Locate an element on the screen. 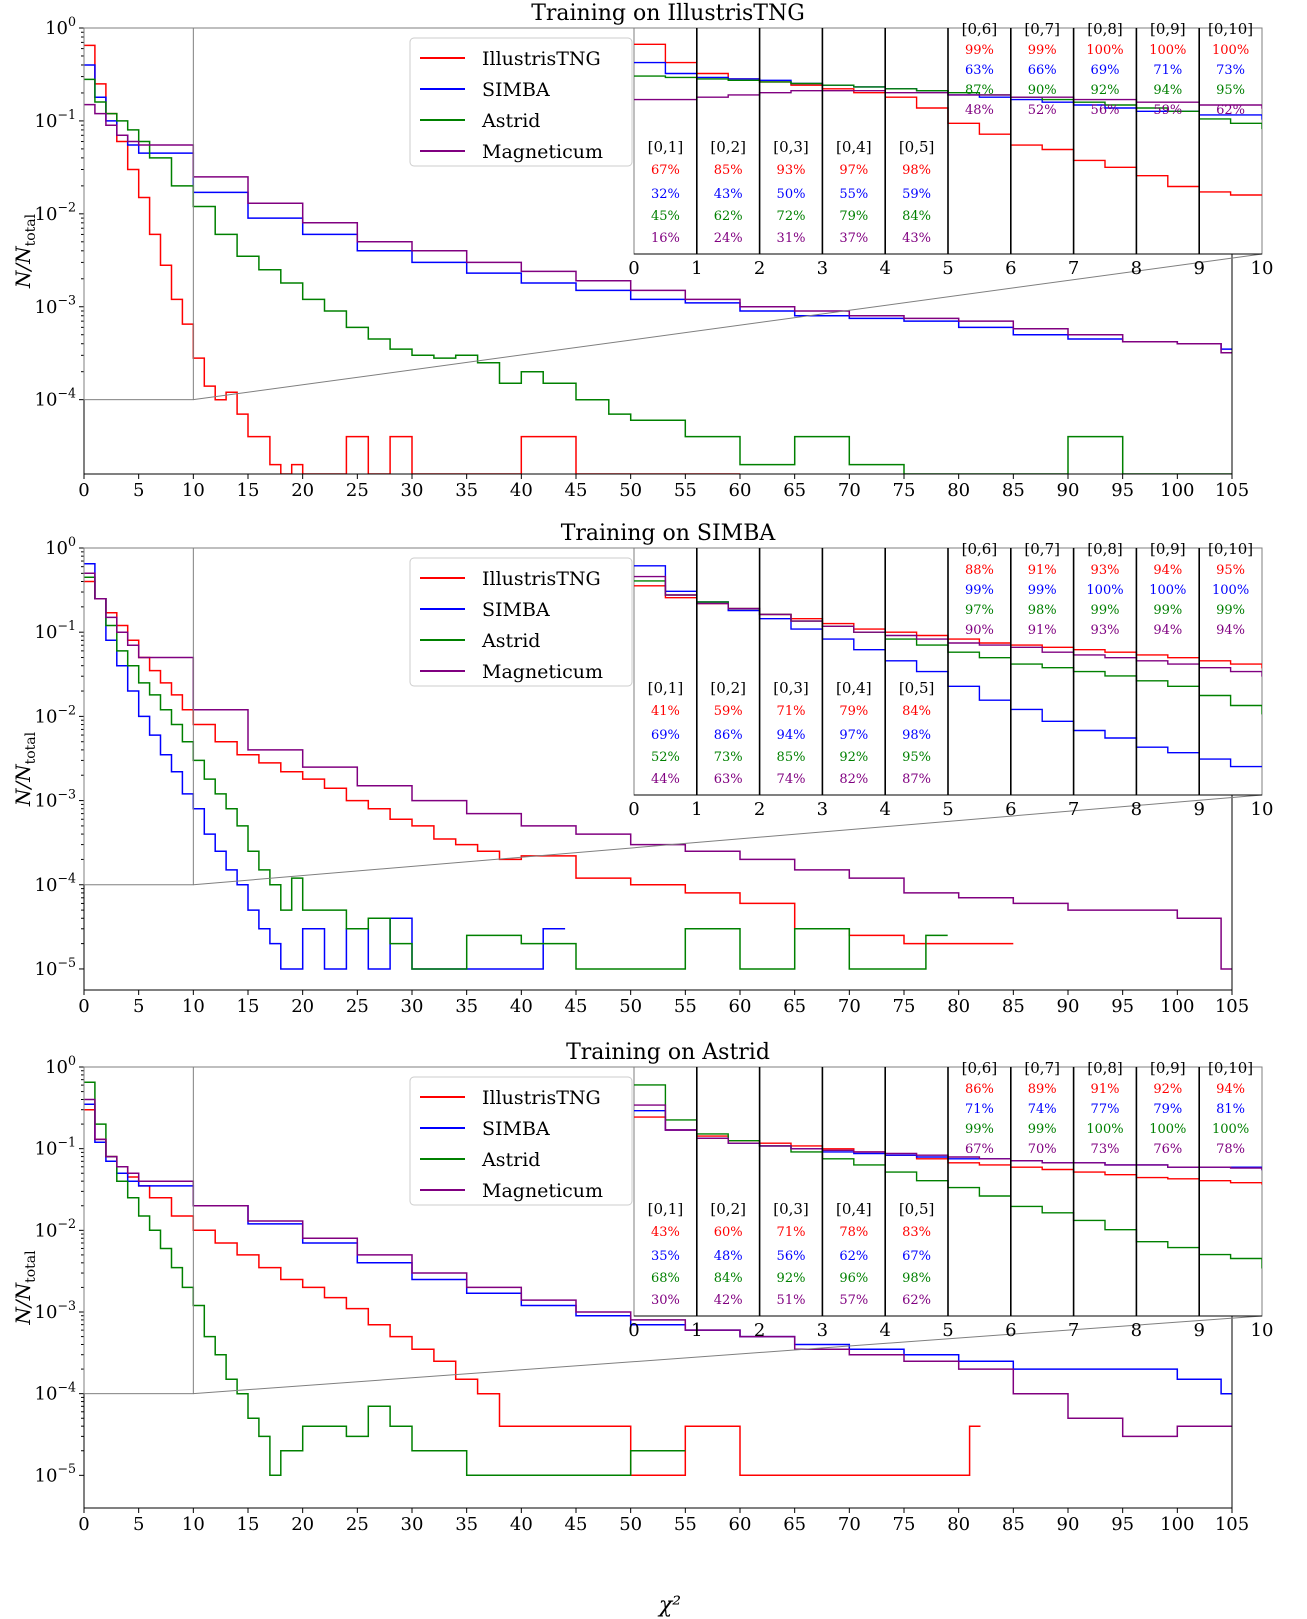 The height and width of the screenshot is (1619, 1307). bin-percent-astrid: 45% is located at coordinates (665, 216).